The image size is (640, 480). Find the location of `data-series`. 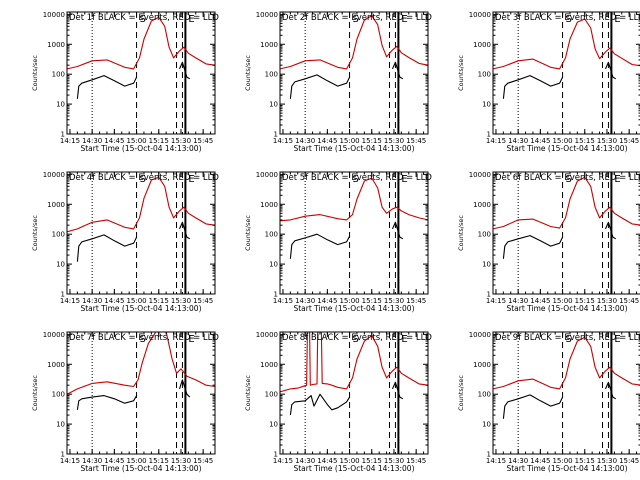

data-series is located at coordinates (354, 218).